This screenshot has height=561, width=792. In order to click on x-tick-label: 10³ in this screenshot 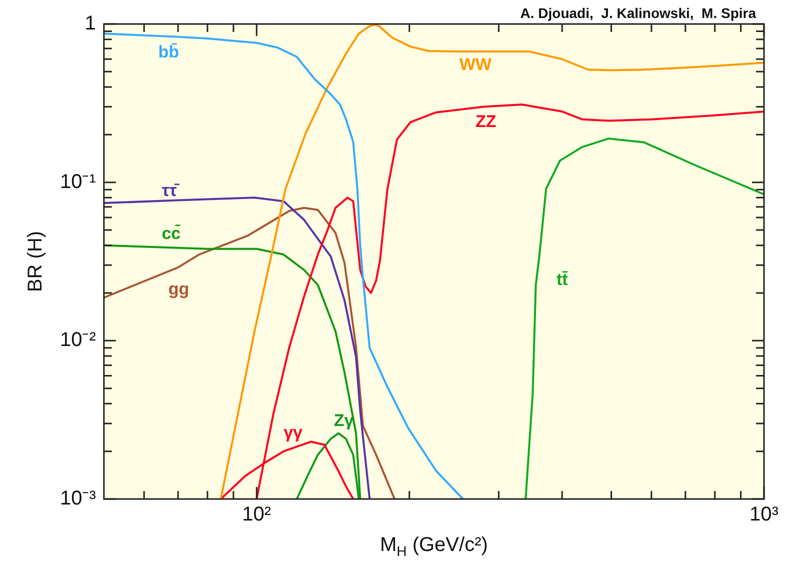, I will do `click(764, 515)`.